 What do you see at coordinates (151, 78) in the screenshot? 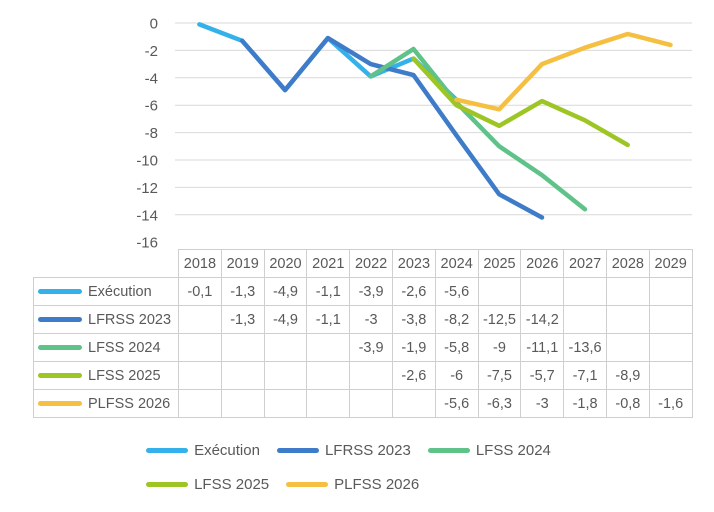
I see `y-axis-tick-label: -4` at bounding box center [151, 78].